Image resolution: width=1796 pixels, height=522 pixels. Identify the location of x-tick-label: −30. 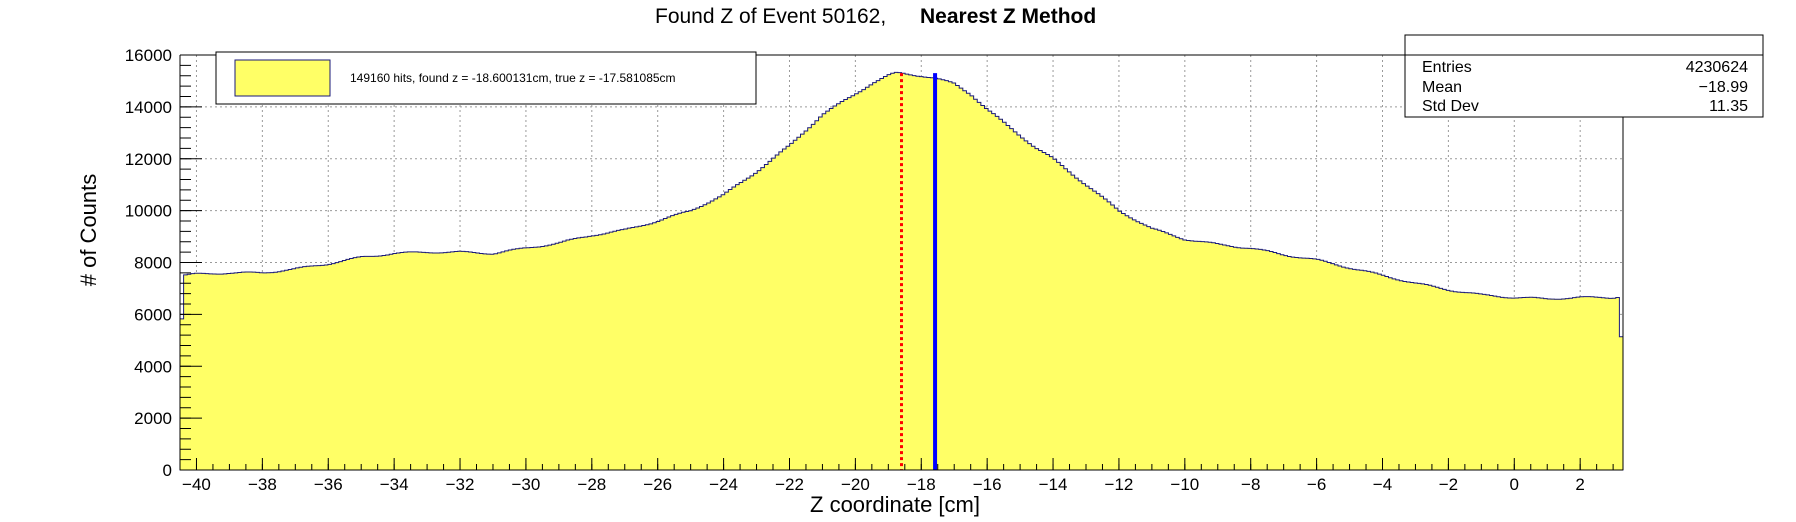
(526, 484).